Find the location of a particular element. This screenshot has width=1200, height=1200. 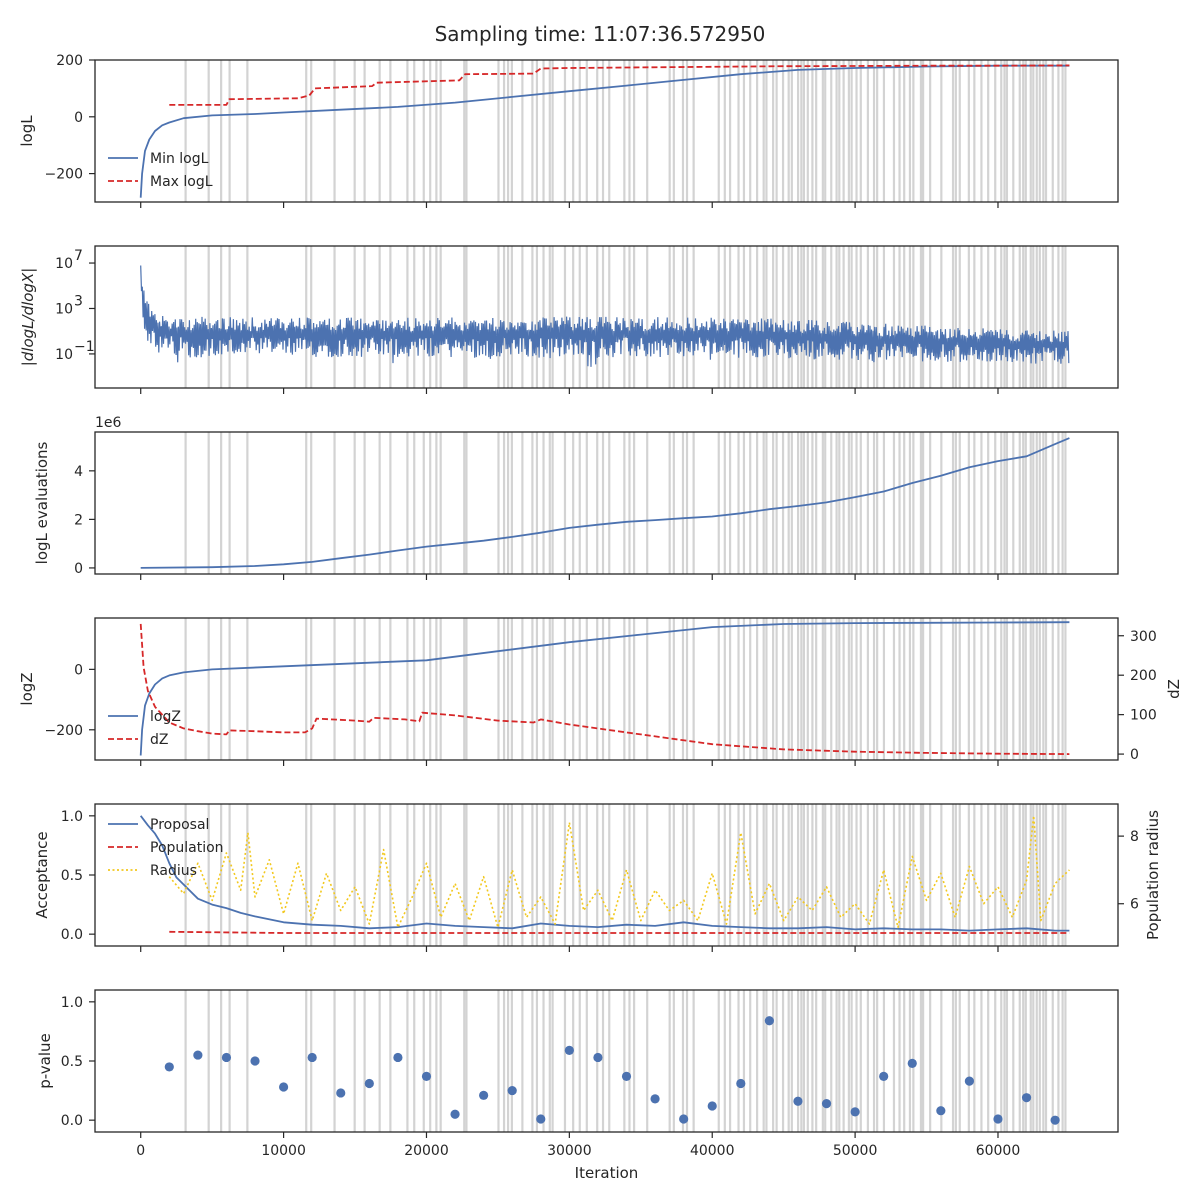

y-ticks-acceptance: 0.0 0.5 1.0 6 8 is located at coordinates (600, 876).